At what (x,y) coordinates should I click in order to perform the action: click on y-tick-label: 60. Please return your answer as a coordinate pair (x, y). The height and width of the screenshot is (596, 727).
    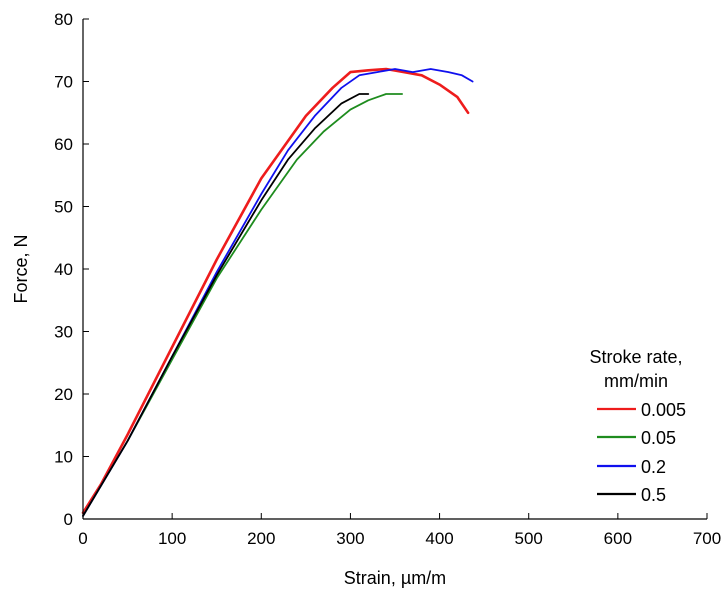
    Looking at the image, I should click on (63, 144).